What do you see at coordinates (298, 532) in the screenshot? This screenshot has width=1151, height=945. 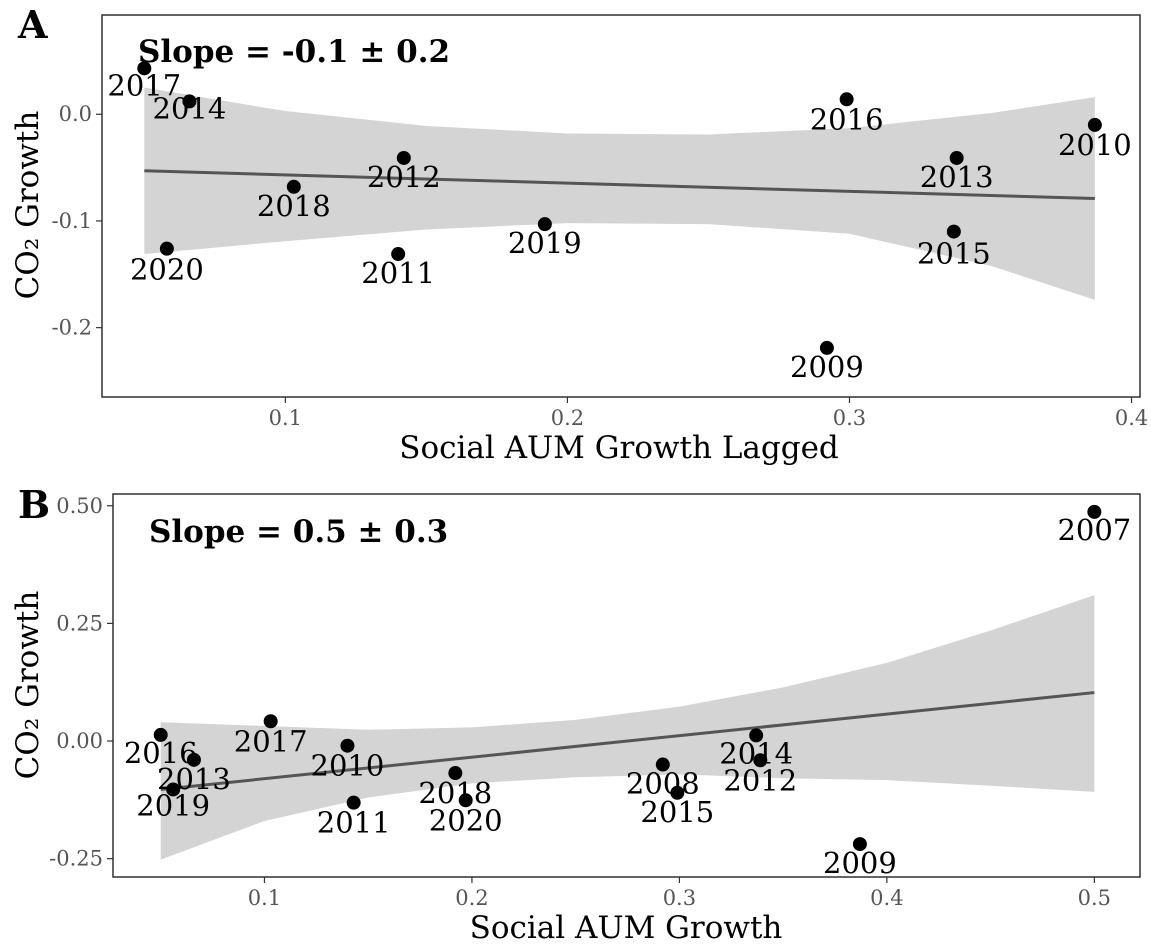 I see `slope-annotation-b: Slope = 0.5 ± 0.3` at bounding box center [298, 532].